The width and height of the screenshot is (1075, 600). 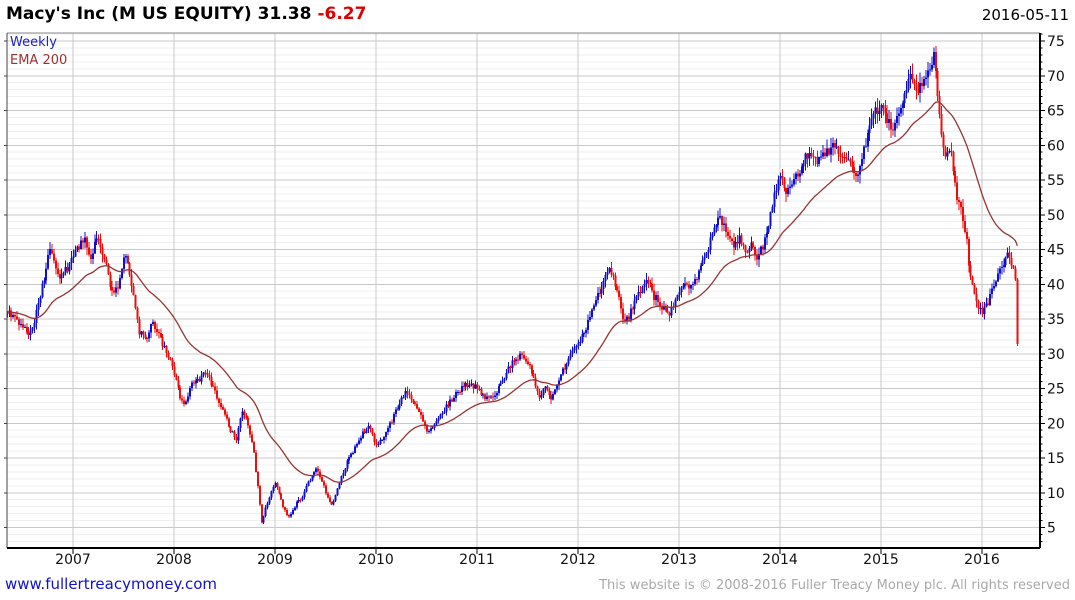 What do you see at coordinates (578, 560) in the screenshot?
I see `svg-text: 2012` at bounding box center [578, 560].